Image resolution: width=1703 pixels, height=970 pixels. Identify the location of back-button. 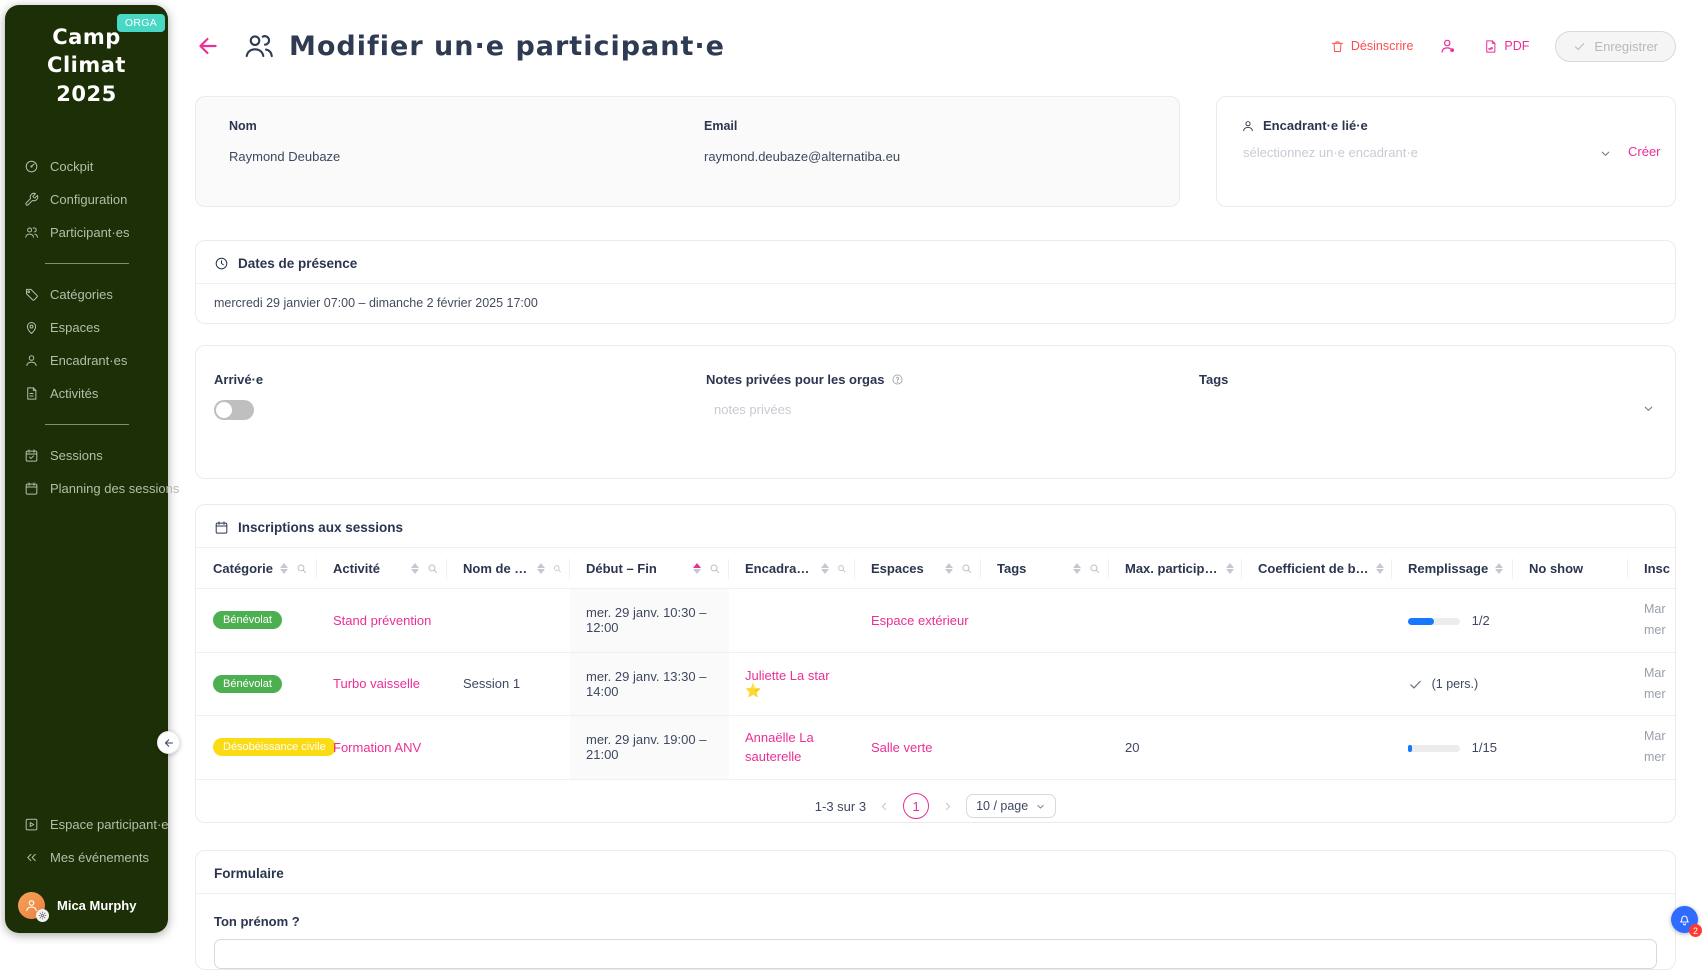
(208, 46).